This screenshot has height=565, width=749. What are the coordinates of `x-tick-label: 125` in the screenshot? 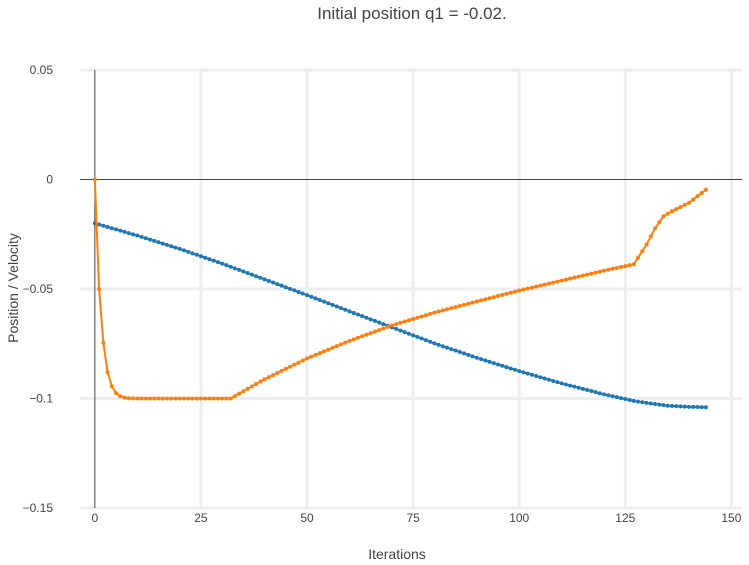 It's located at (625, 518).